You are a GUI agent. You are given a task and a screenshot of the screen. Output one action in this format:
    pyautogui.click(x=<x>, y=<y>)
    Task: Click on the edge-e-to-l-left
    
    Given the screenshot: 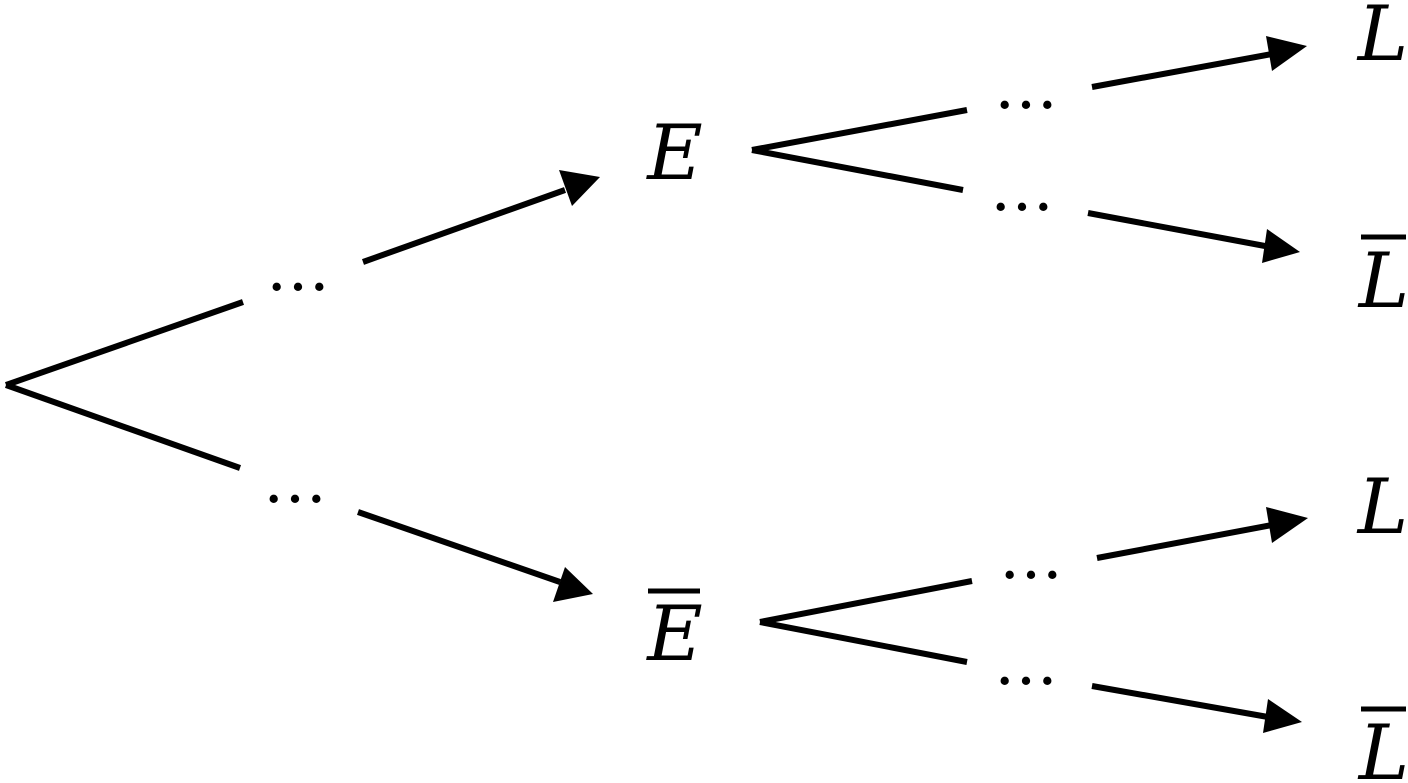 What is the action you would take?
    pyautogui.click(x=859, y=130)
    